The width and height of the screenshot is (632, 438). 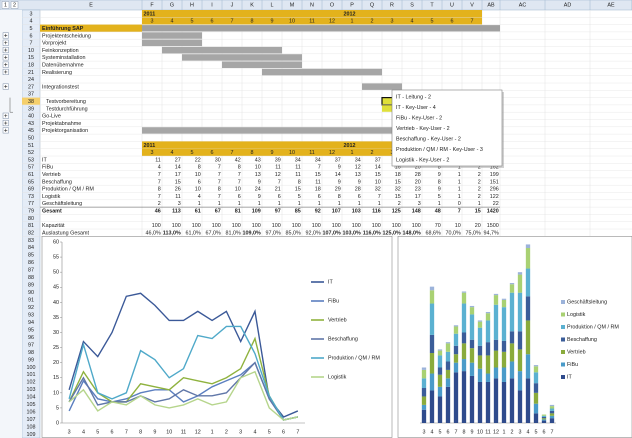 What do you see at coordinates (440, 432) in the screenshot?
I see `x-tick-label: 5` at bounding box center [440, 432].